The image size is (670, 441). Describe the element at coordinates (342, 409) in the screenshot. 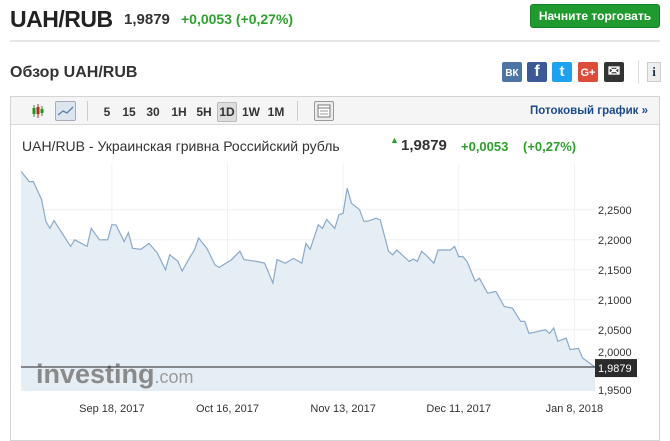

I see `x-tick-label: Nov 13, 2017` at that location.